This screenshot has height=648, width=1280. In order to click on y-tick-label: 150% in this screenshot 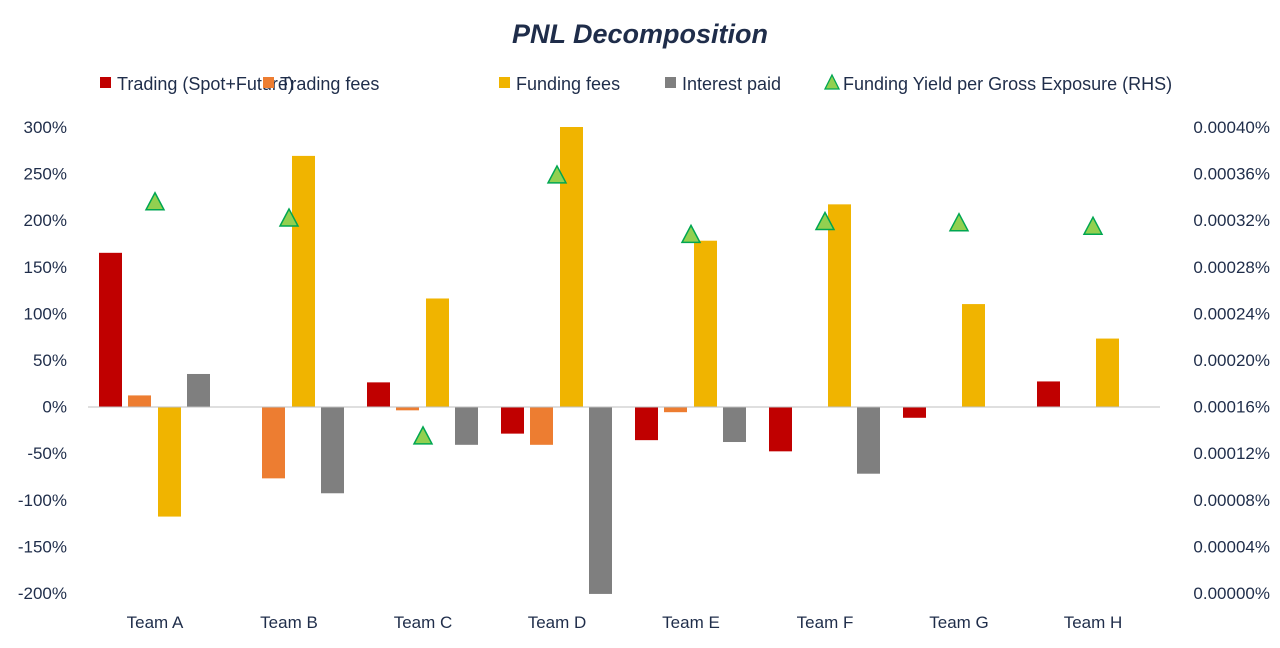, I will do `click(45, 267)`.